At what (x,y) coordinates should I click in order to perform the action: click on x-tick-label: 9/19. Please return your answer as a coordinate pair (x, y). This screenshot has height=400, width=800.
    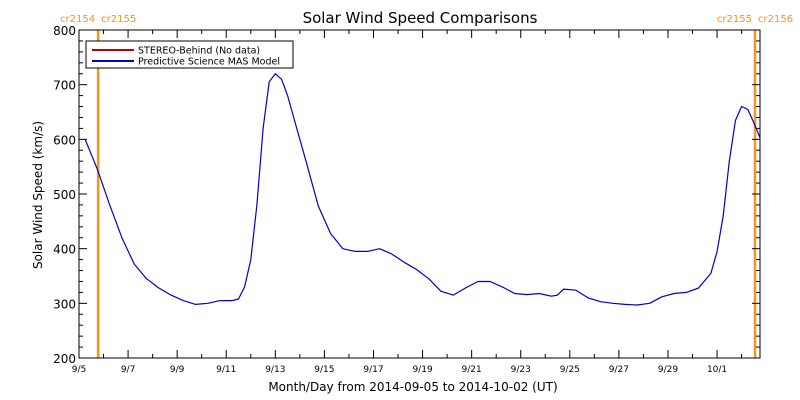
    Looking at the image, I should click on (422, 370).